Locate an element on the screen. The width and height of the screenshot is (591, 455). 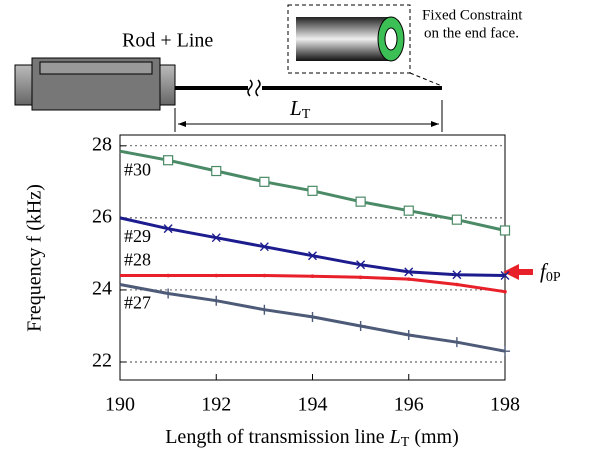
length-label: LT is located at coordinates (300, 109).